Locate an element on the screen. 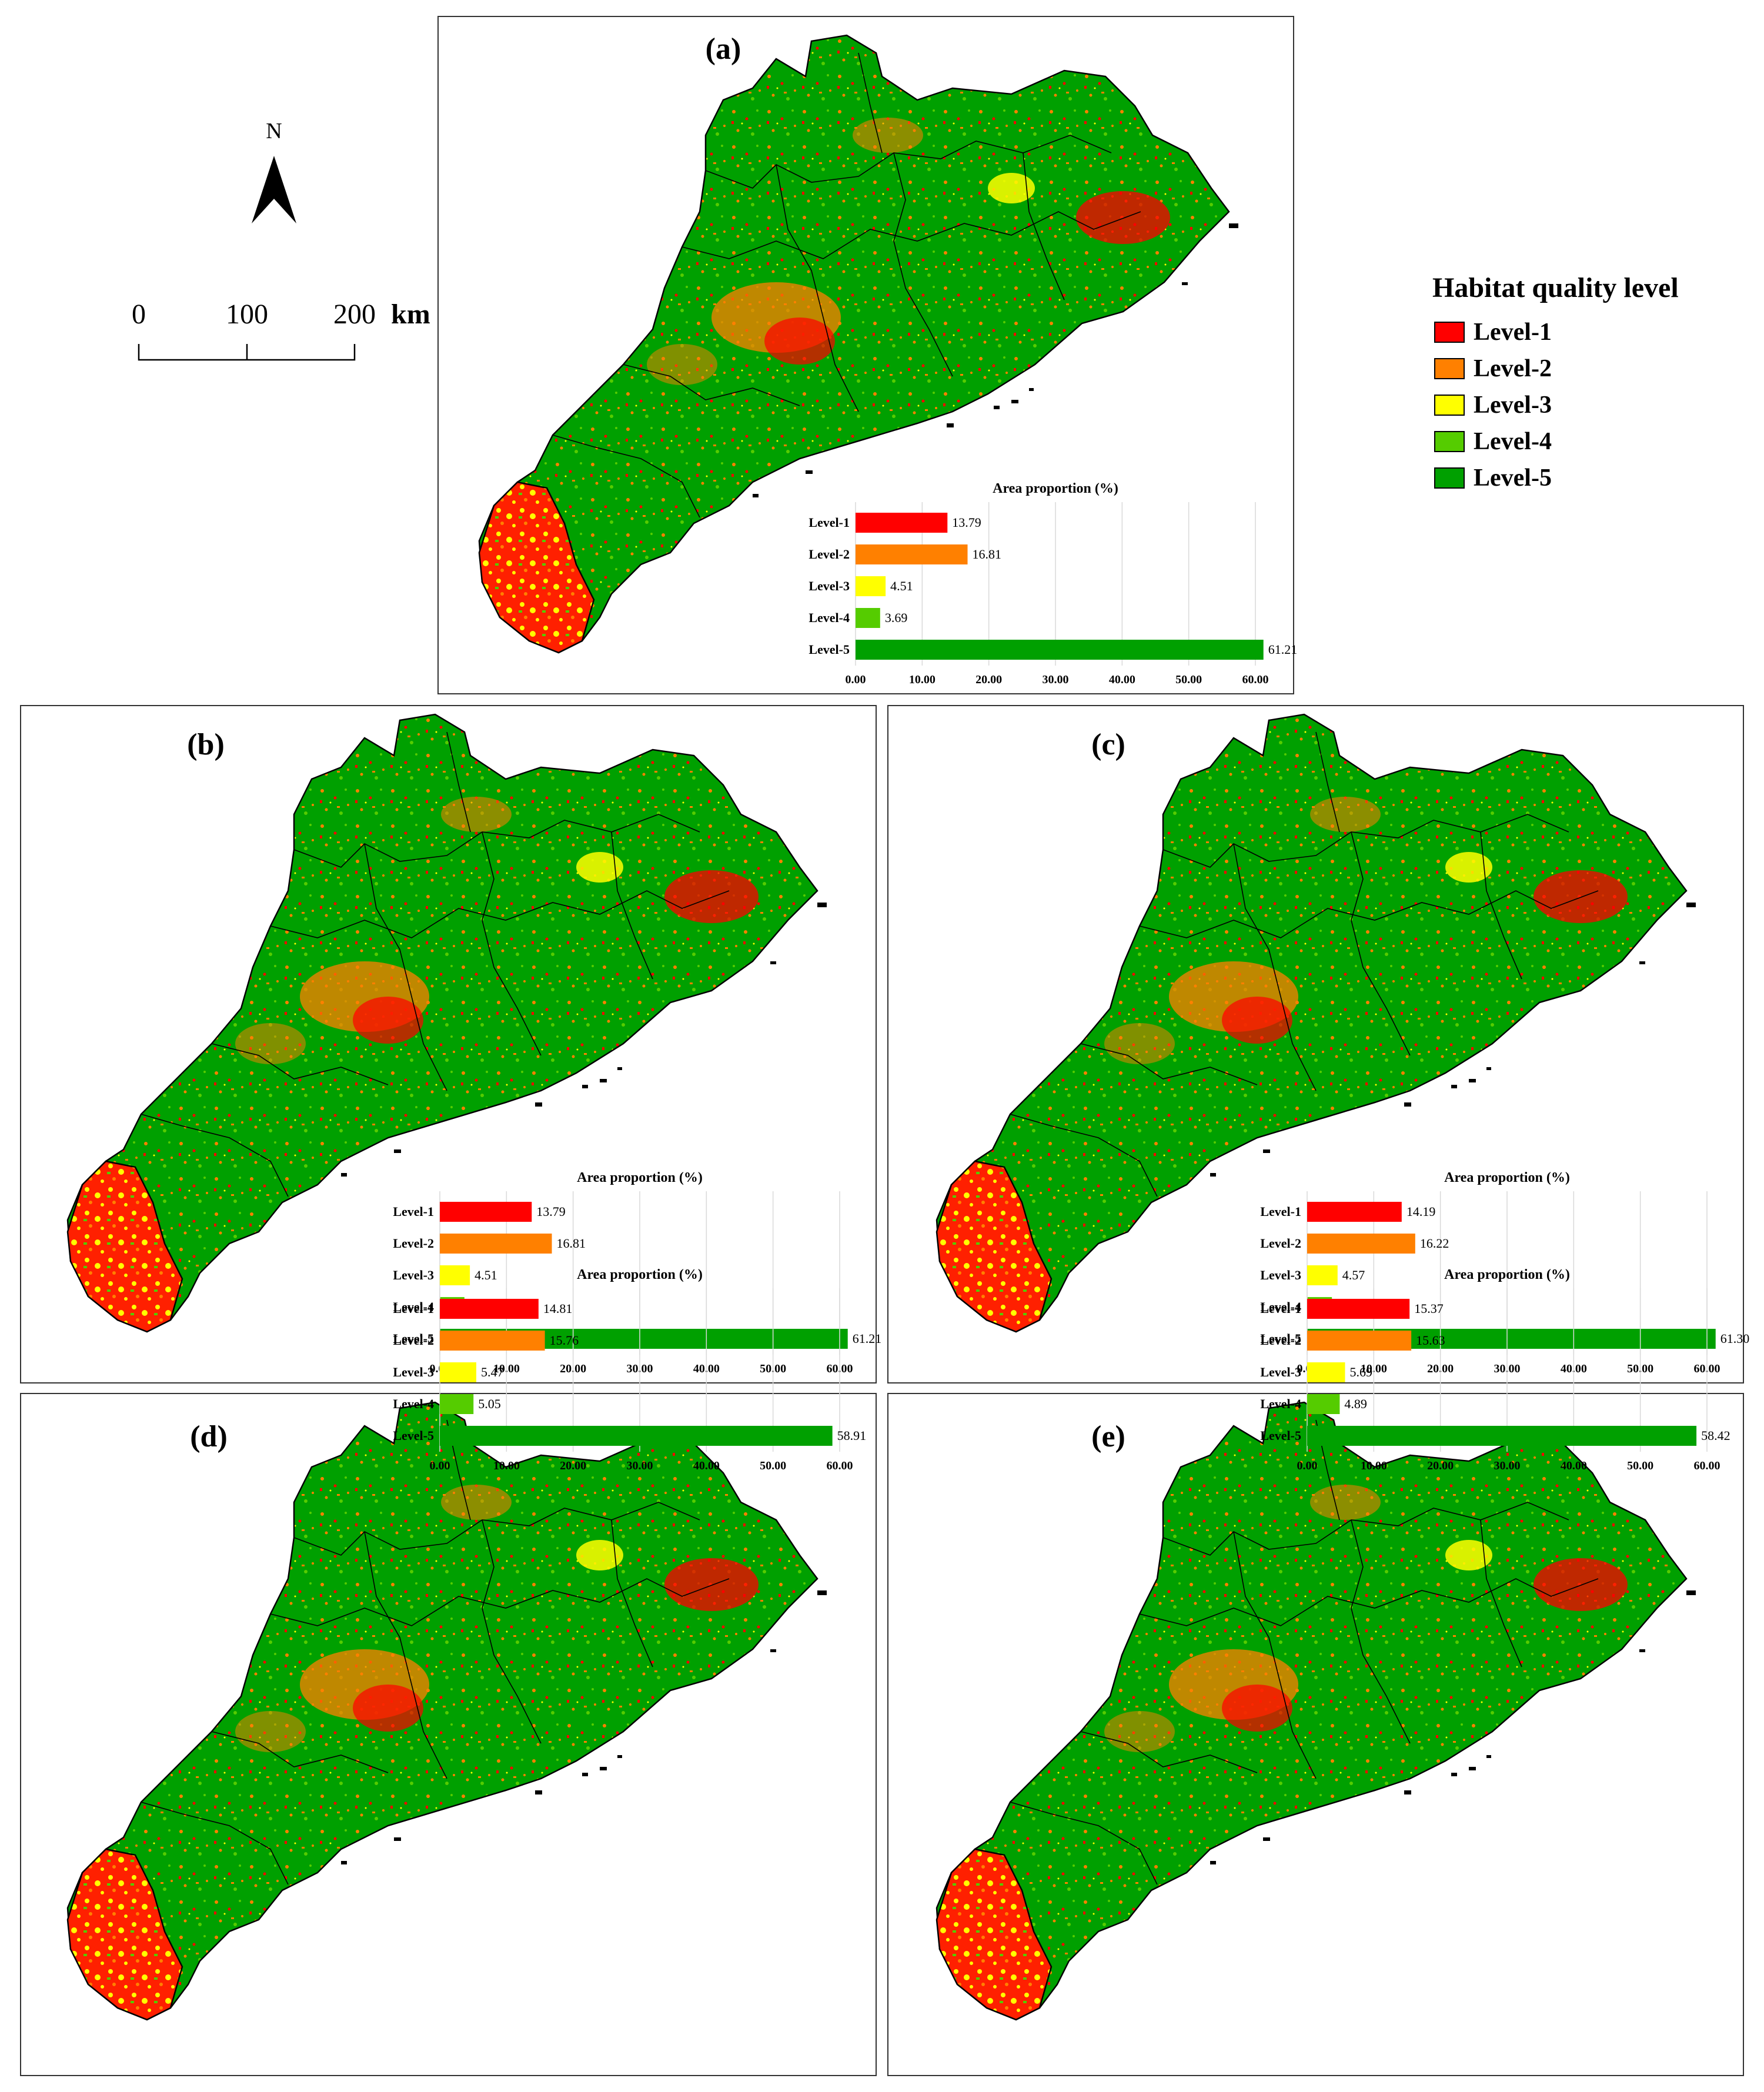 The width and height of the screenshot is (1764, 2092). scale-unit: km is located at coordinates (410, 314).